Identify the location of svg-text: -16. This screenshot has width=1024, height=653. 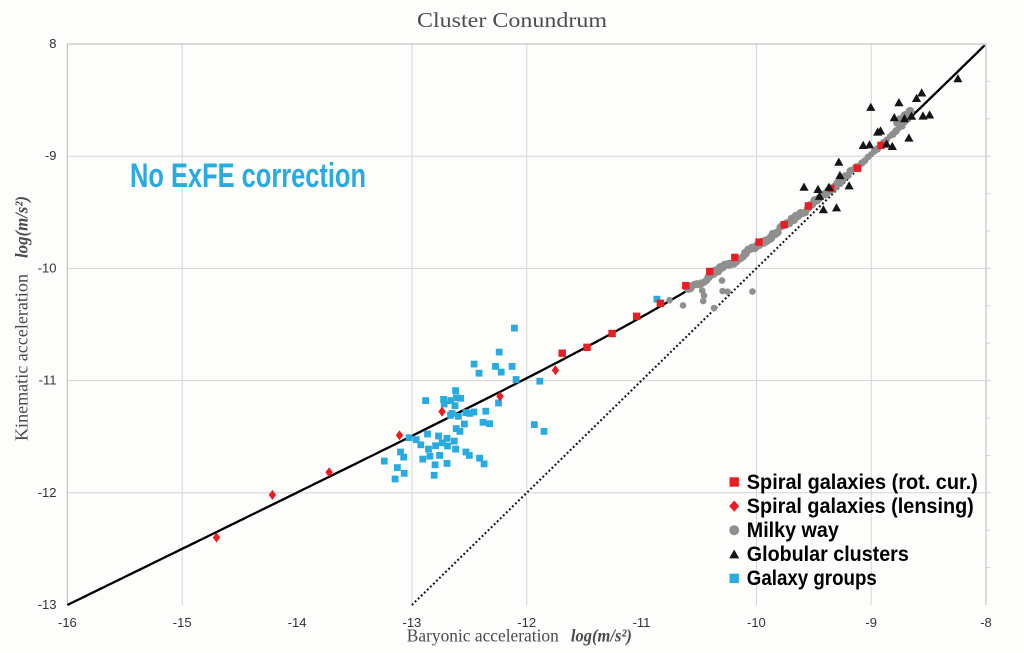
(67, 622).